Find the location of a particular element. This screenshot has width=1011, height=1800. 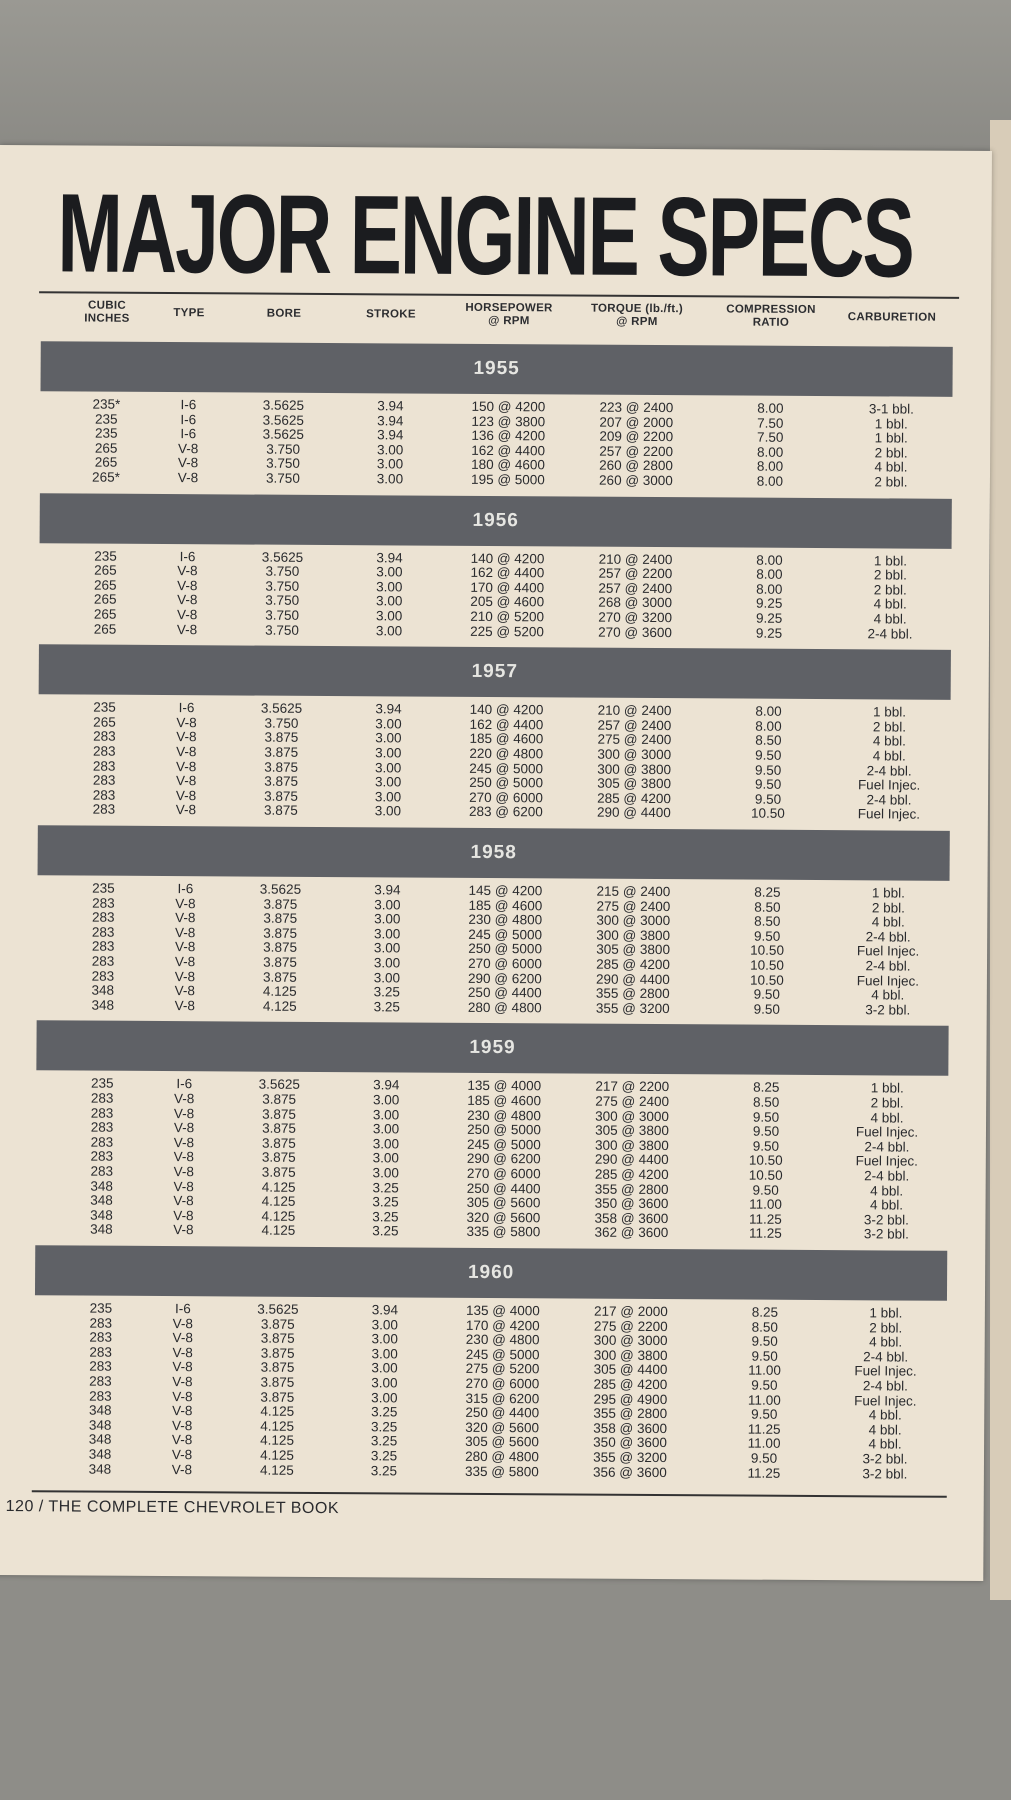

cell-horsepower: 225 @ 5200 is located at coordinates (507, 631).